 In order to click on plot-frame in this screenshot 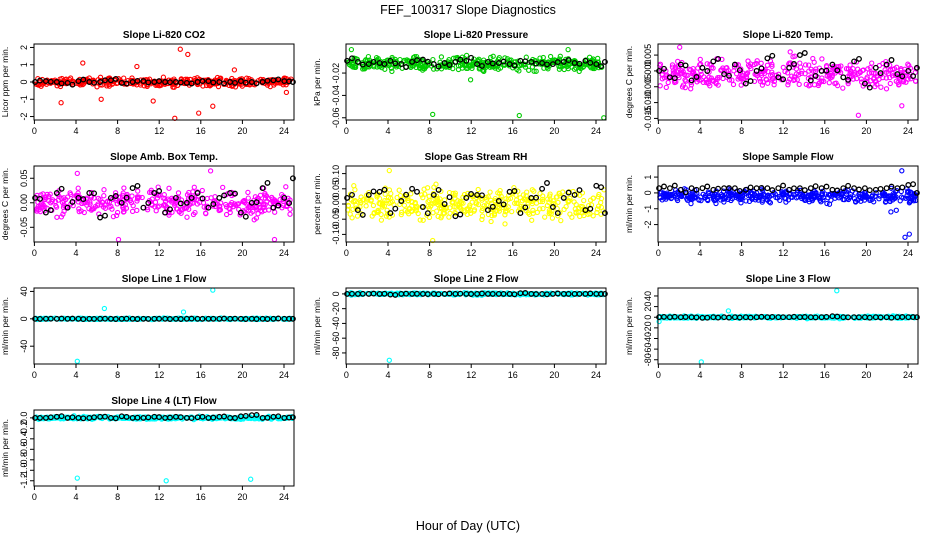, I will do `click(164, 326)`.